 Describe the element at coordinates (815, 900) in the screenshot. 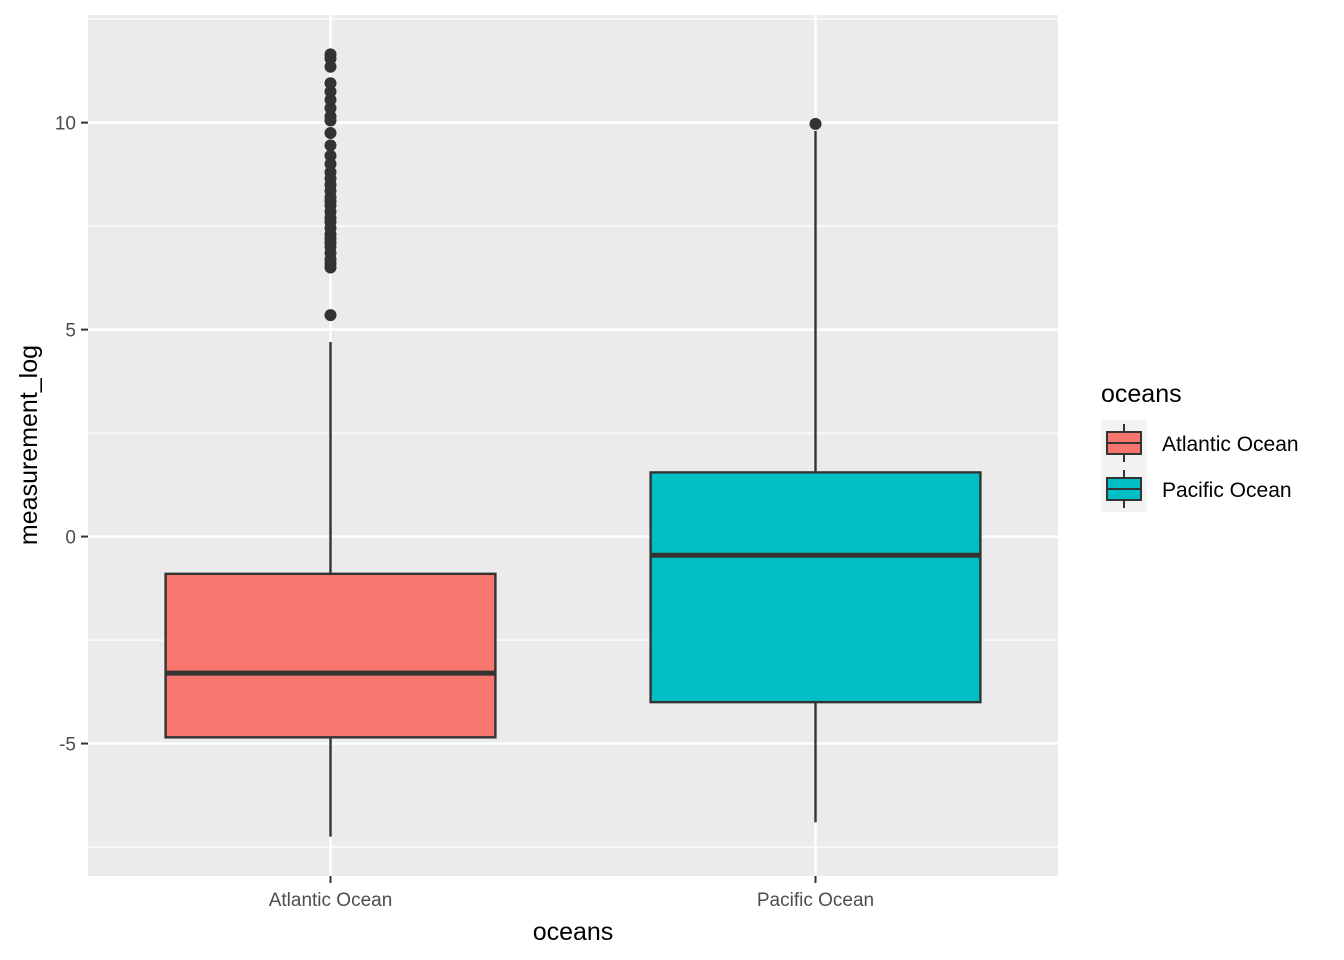

I see `x-tick-label: Pacific Ocean` at that location.